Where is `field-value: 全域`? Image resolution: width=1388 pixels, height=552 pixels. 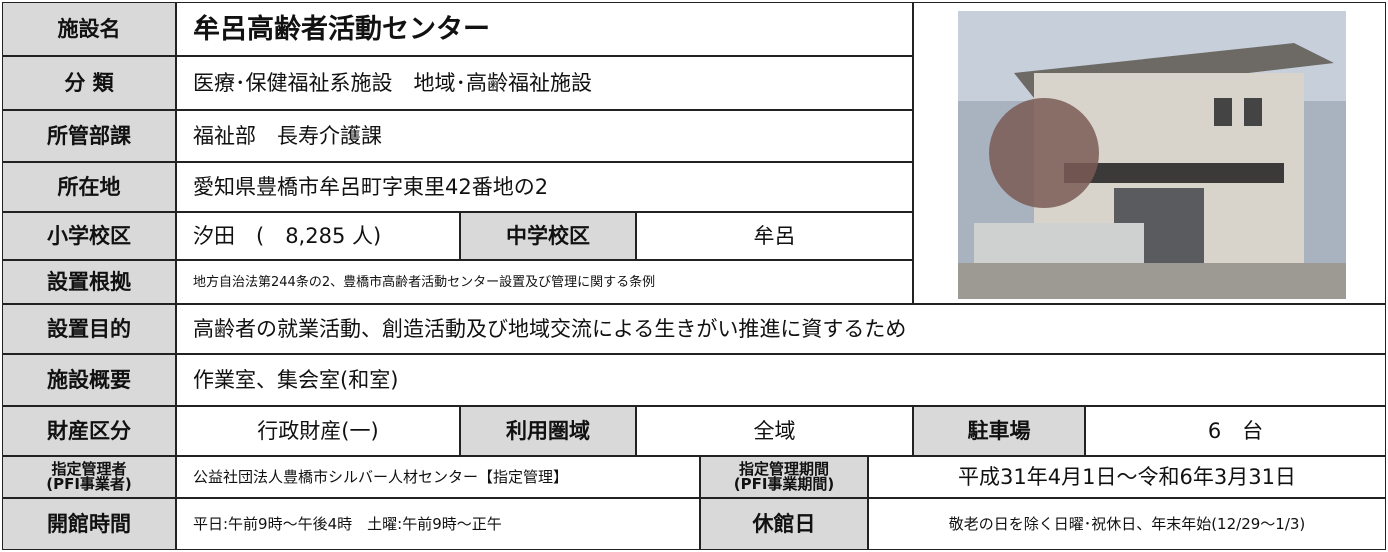 field-value: 全域 is located at coordinates (774, 431).